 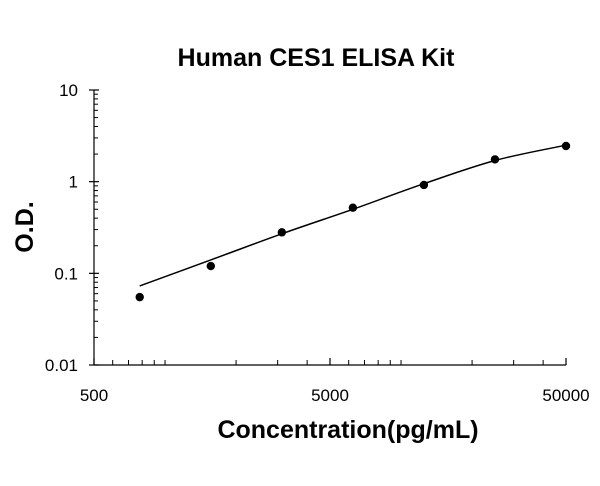 I want to click on x-tick-label: 5000, so click(x=330, y=395).